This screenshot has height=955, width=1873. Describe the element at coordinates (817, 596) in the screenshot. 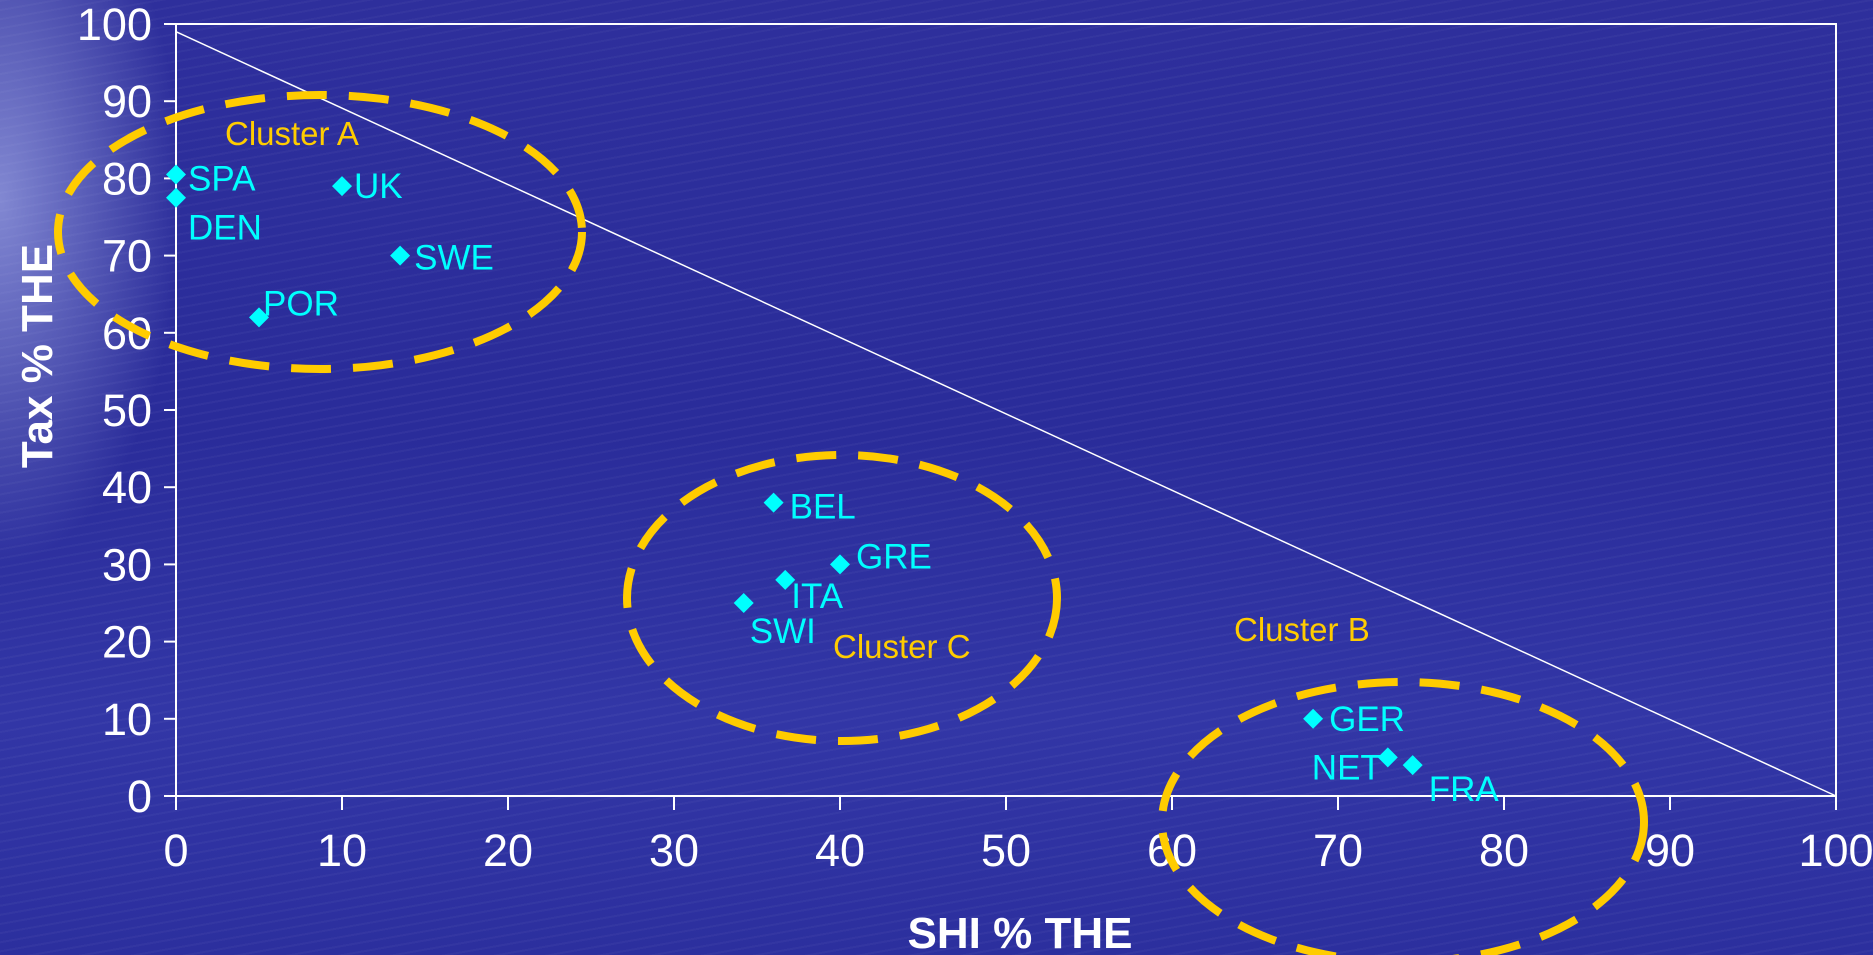

I see `point-label: ITA` at that location.